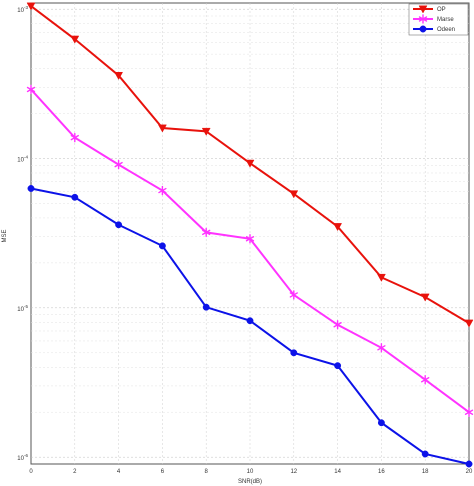  What do you see at coordinates (445, 20) in the screenshot?
I see `legend-label: Marse` at bounding box center [445, 20].